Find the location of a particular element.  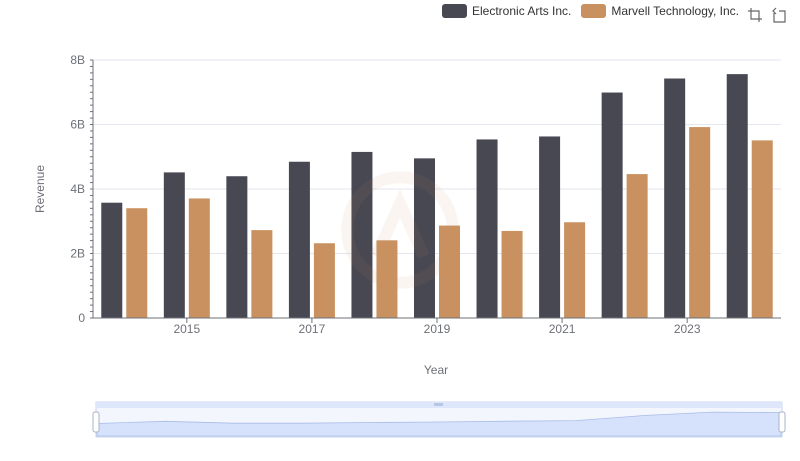

bar-electronic-arts-2023 is located at coordinates (675, 198).